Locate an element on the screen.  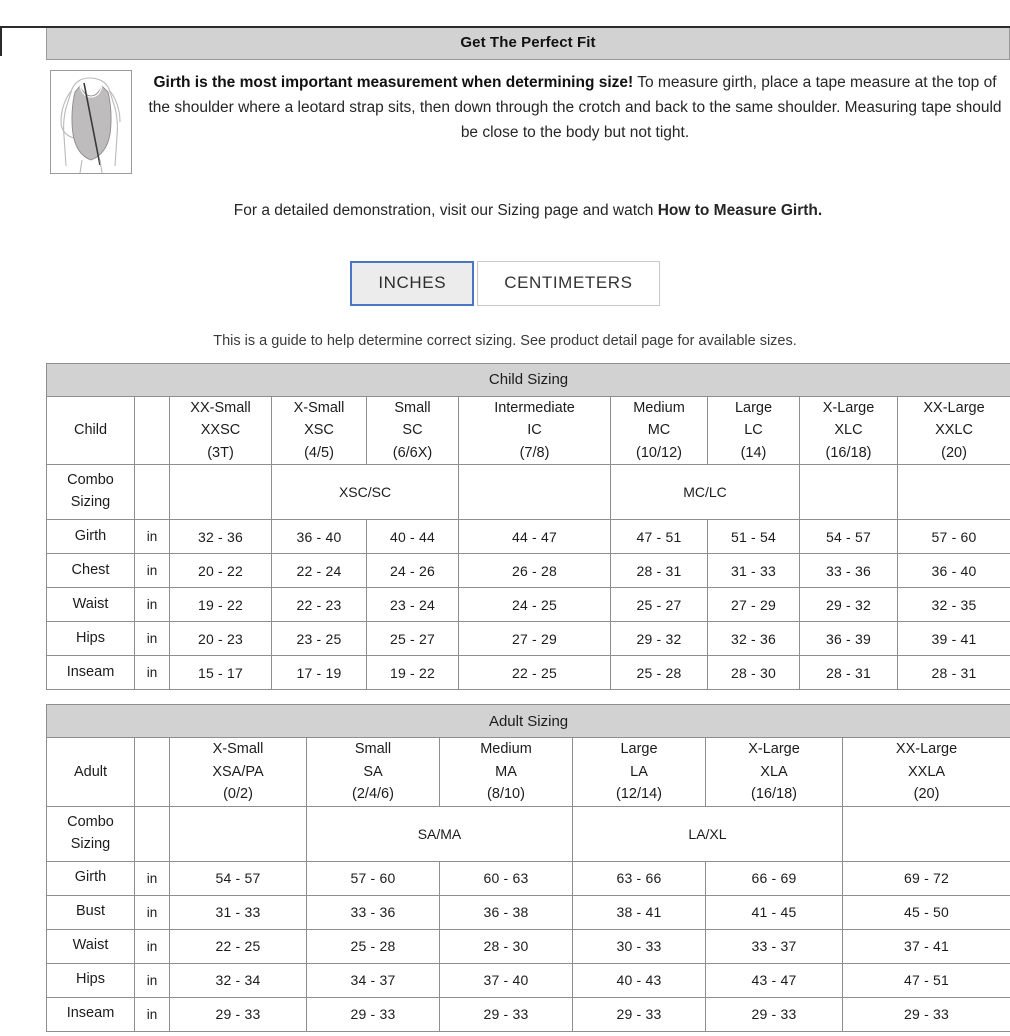
cell: 41 - 45 is located at coordinates (774, 912).